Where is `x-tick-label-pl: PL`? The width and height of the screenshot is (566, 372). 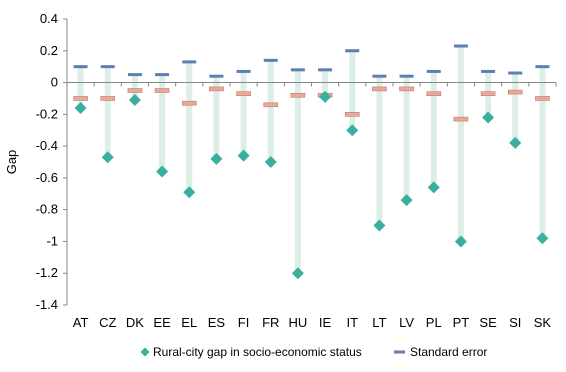
x-tick-label-pl: PL is located at coordinates (434, 322).